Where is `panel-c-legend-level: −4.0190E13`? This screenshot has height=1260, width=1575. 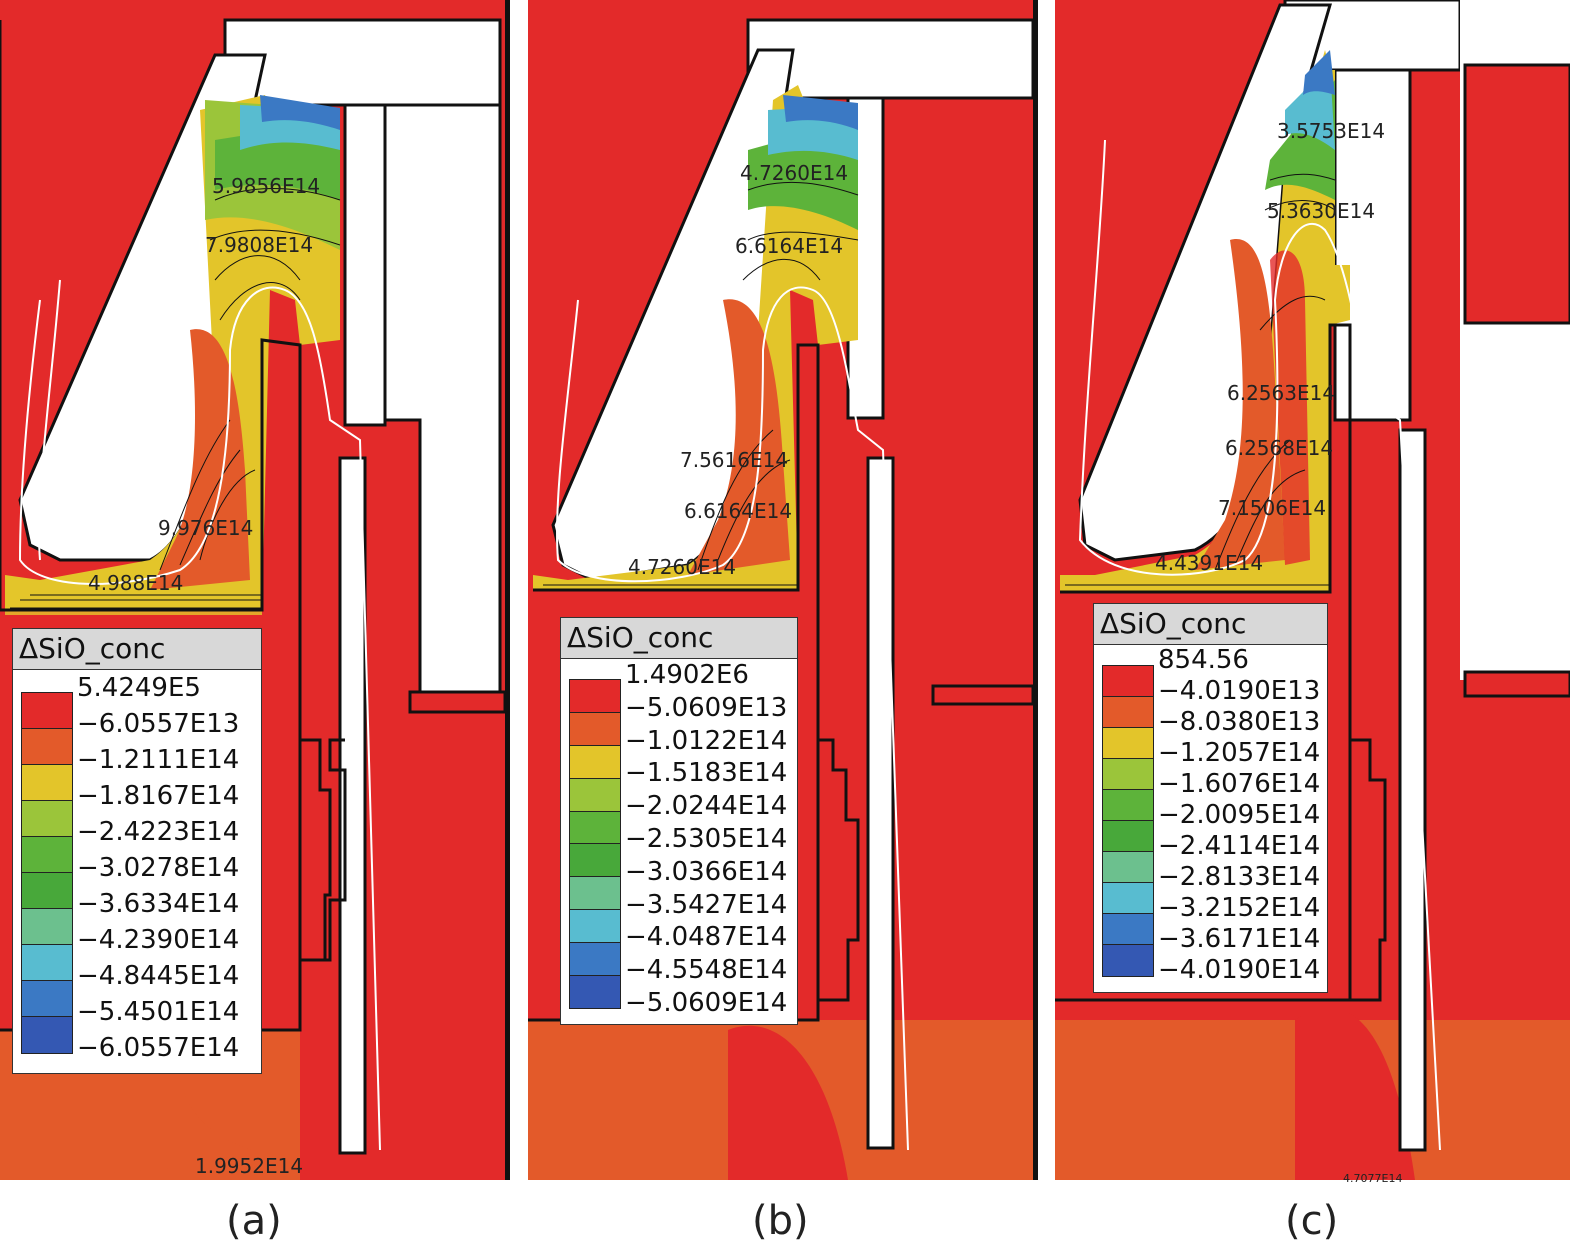
panel-c-legend-level: −4.0190E13 is located at coordinates (1239, 691).